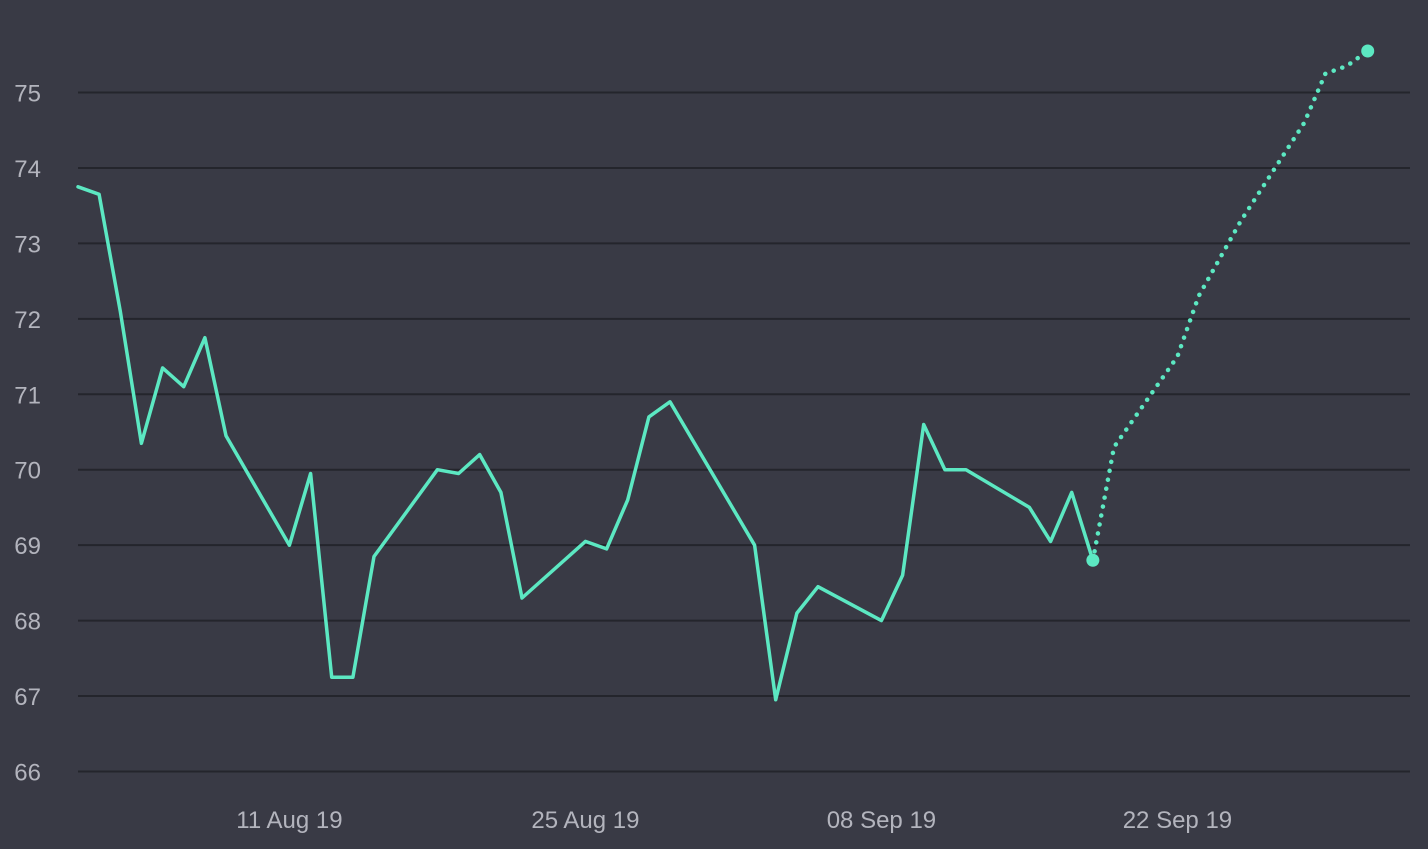  I want to click on x-tick-label: 25 Aug 19, so click(585, 820).